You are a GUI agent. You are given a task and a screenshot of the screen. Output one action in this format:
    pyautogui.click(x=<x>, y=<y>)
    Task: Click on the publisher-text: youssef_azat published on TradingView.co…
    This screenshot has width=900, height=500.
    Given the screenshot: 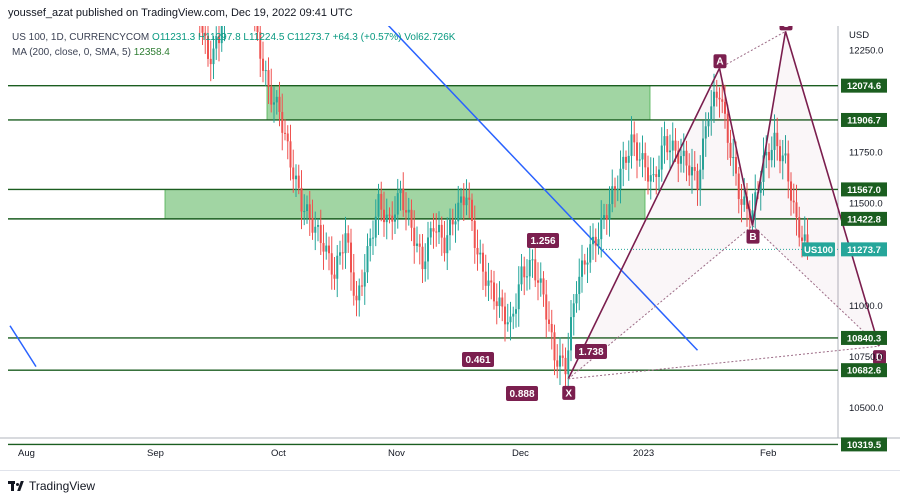 What is the action you would take?
    pyautogui.click(x=180, y=13)
    